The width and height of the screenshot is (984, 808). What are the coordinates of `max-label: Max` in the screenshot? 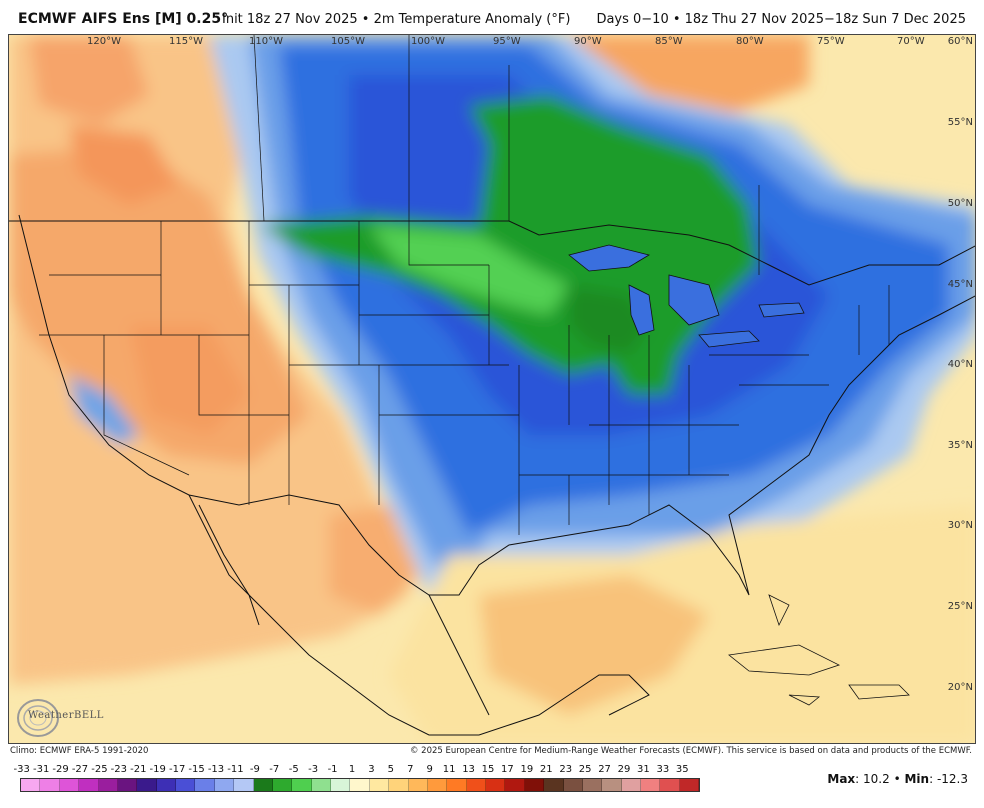 It's located at (841, 779).